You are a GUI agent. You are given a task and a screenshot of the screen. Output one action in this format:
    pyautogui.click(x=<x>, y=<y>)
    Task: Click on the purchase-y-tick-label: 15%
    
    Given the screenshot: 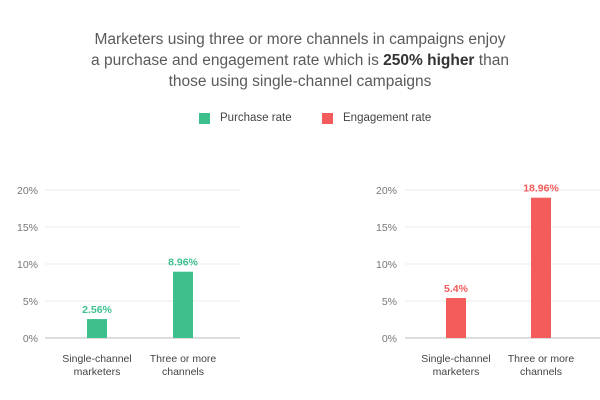 What is the action you would take?
    pyautogui.click(x=27, y=228)
    